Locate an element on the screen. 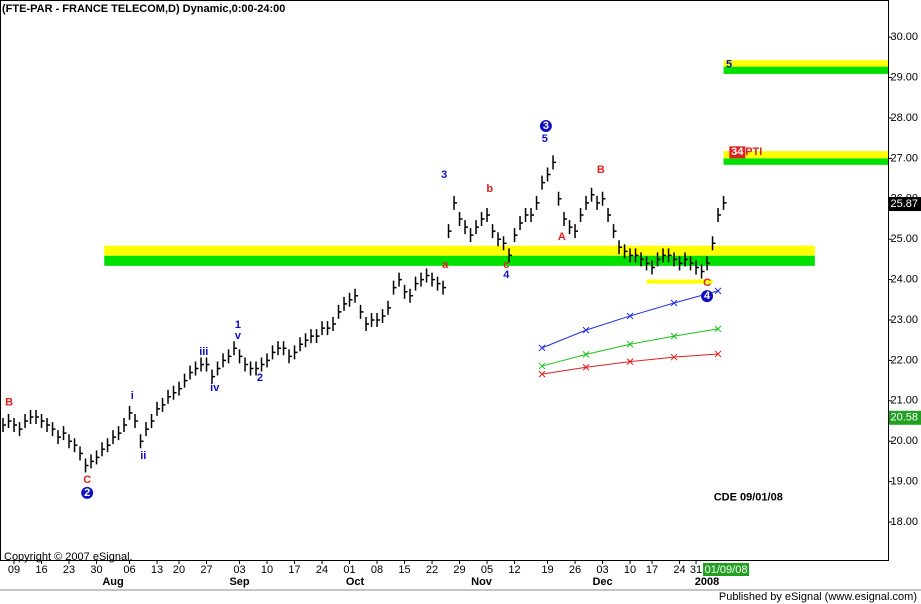 The image size is (921, 604). y-tick-label: 21.00 is located at coordinates (904, 401).